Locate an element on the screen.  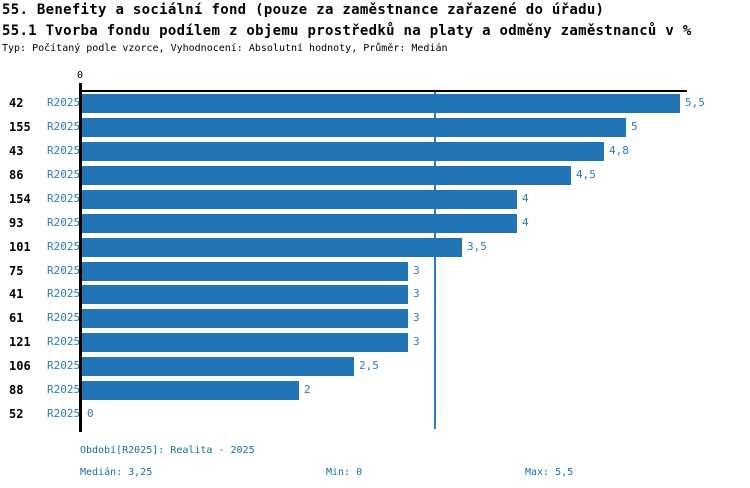
chart-row: 41 R2025 3 is located at coordinates (375, 295).